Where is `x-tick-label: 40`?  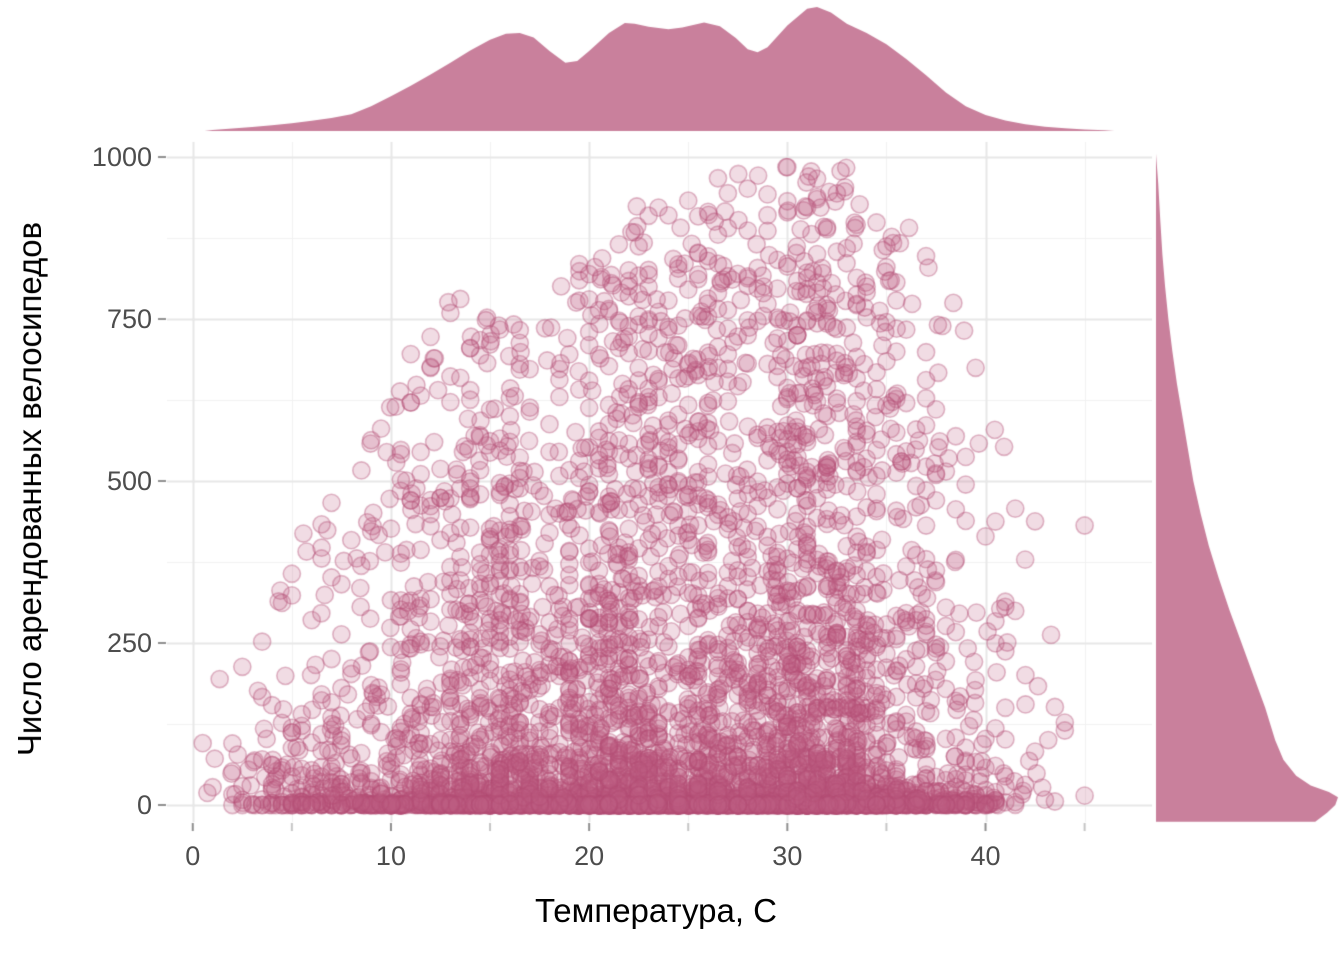 x-tick-label: 40 is located at coordinates (985, 856).